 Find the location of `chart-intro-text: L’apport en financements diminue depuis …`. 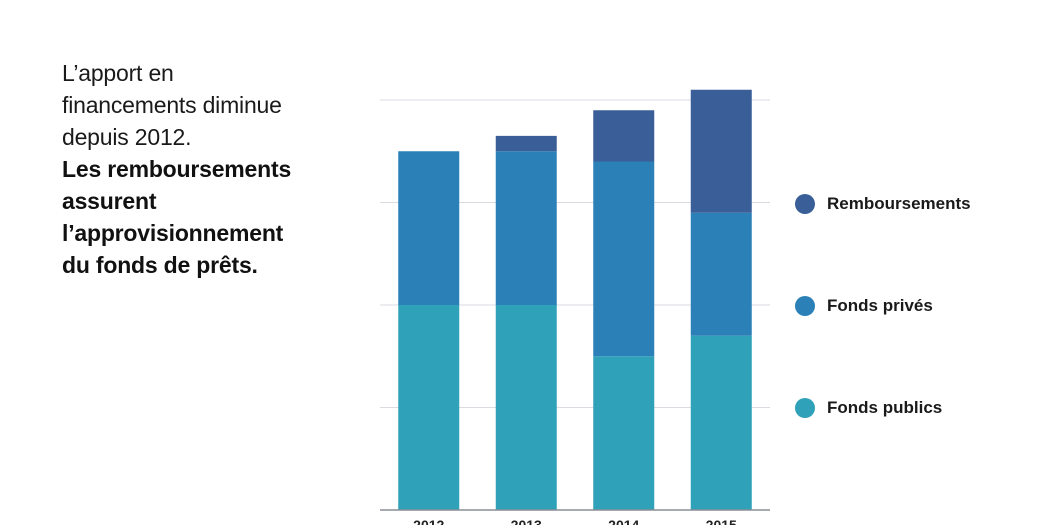

chart-intro-text: L’apport en financements diminue depuis … is located at coordinates (212, 169).